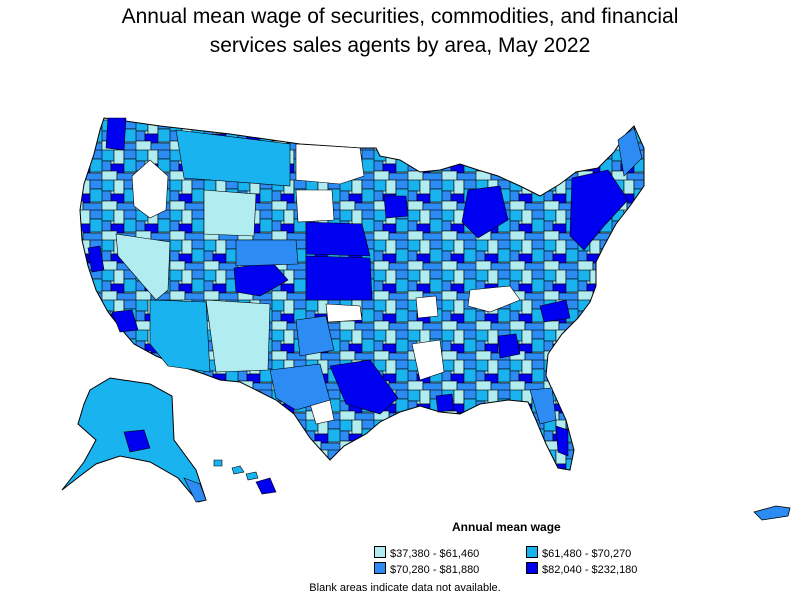  Describe the element at coordinates (435, 570) in the screenshot. I see `legend-label-3: $70,280 - $81,880` at that location.